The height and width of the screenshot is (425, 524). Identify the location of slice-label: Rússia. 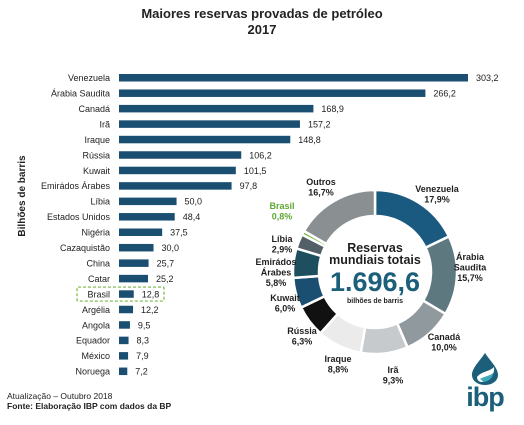
(302, 331).